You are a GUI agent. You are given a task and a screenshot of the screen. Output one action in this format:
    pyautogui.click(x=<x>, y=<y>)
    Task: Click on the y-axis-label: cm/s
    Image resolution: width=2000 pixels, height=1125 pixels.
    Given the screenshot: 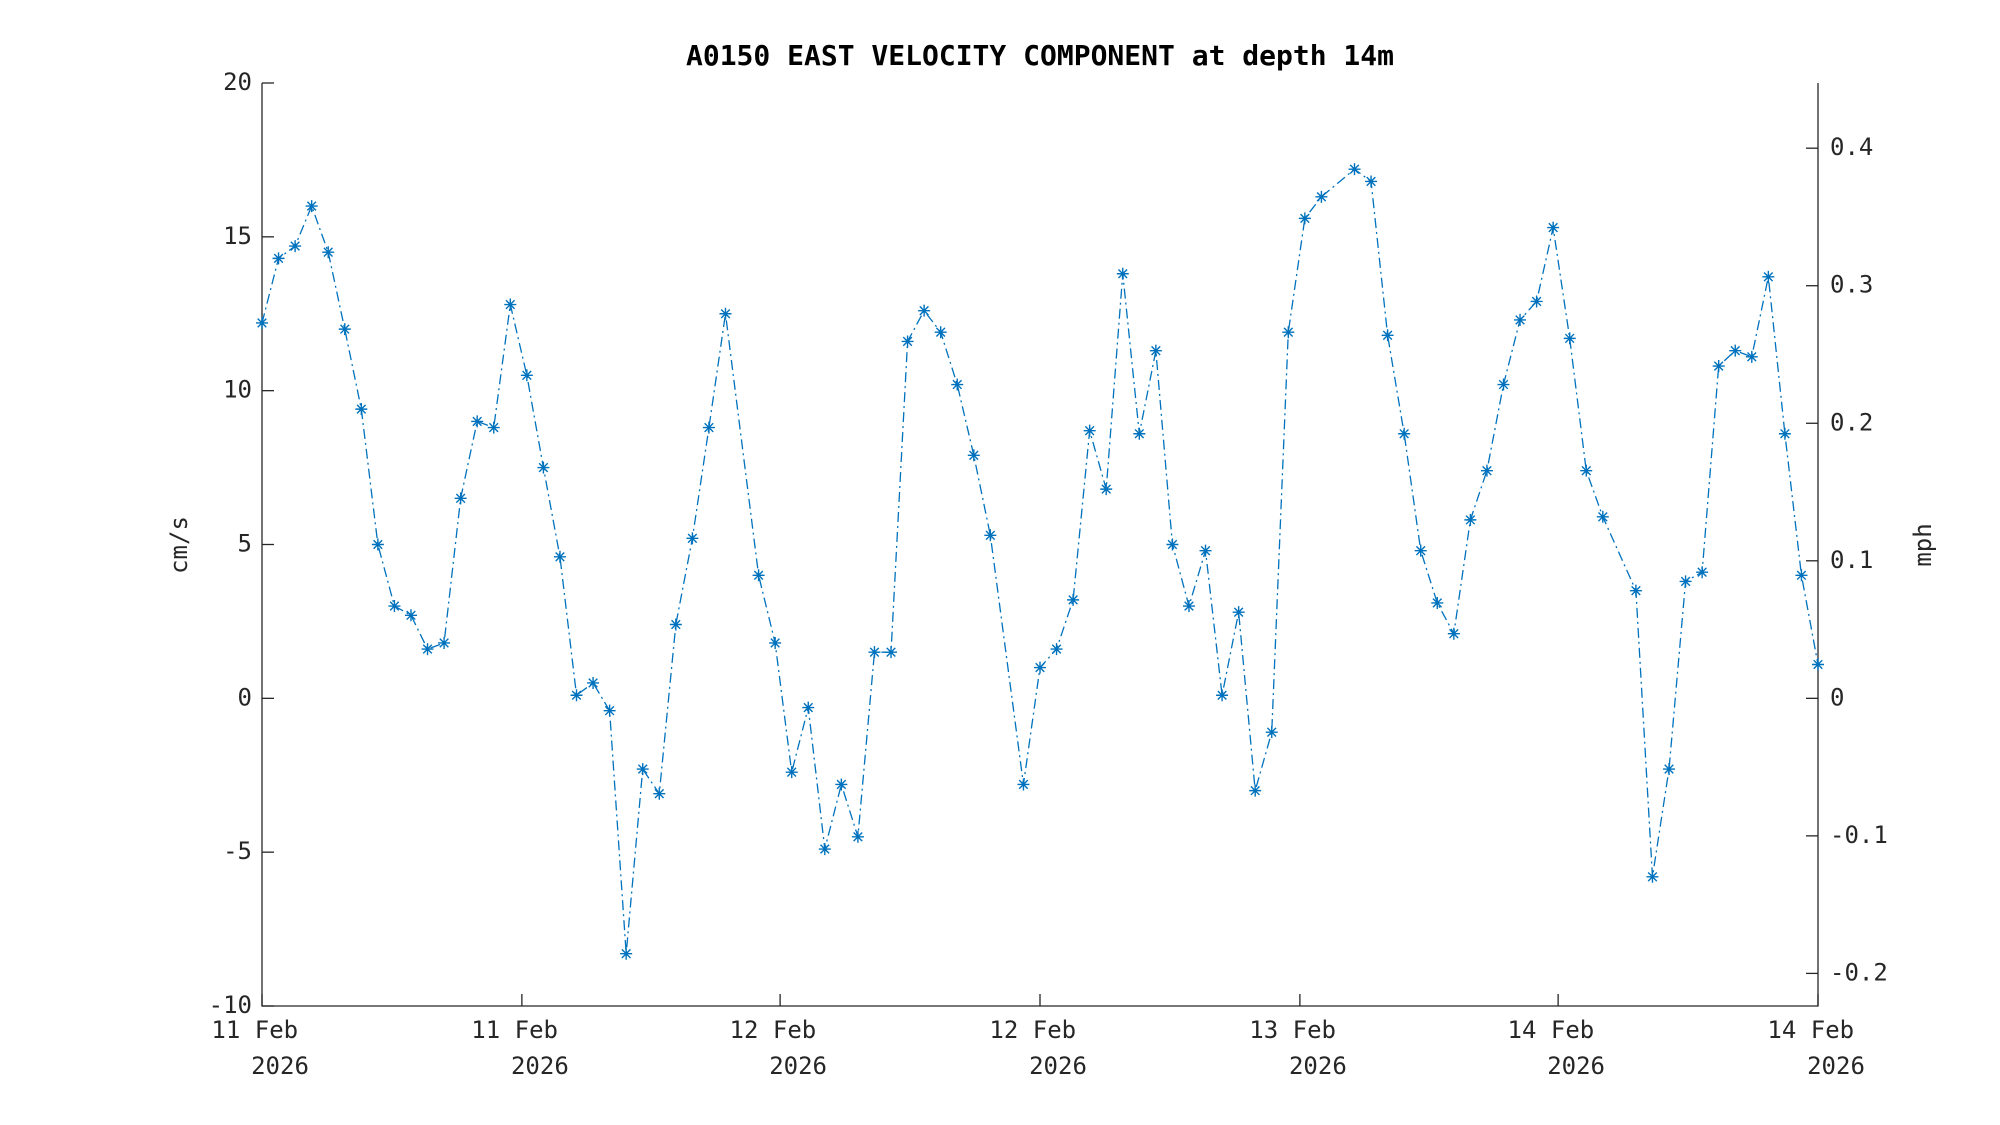 What is the action you would take?
    pyautogui.click(x=179, y=545)
    